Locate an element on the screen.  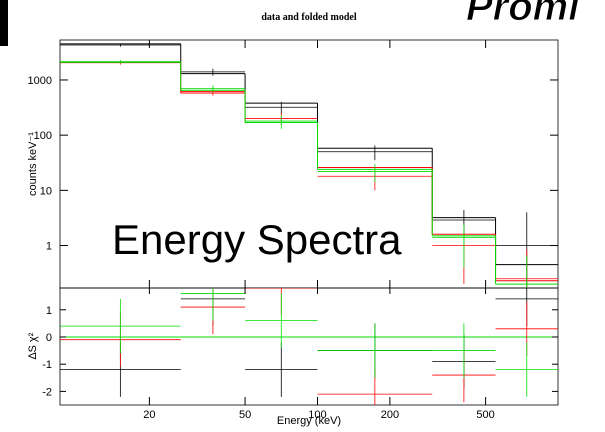
x-tick-label: 20 is located at coordinates (149, 415).